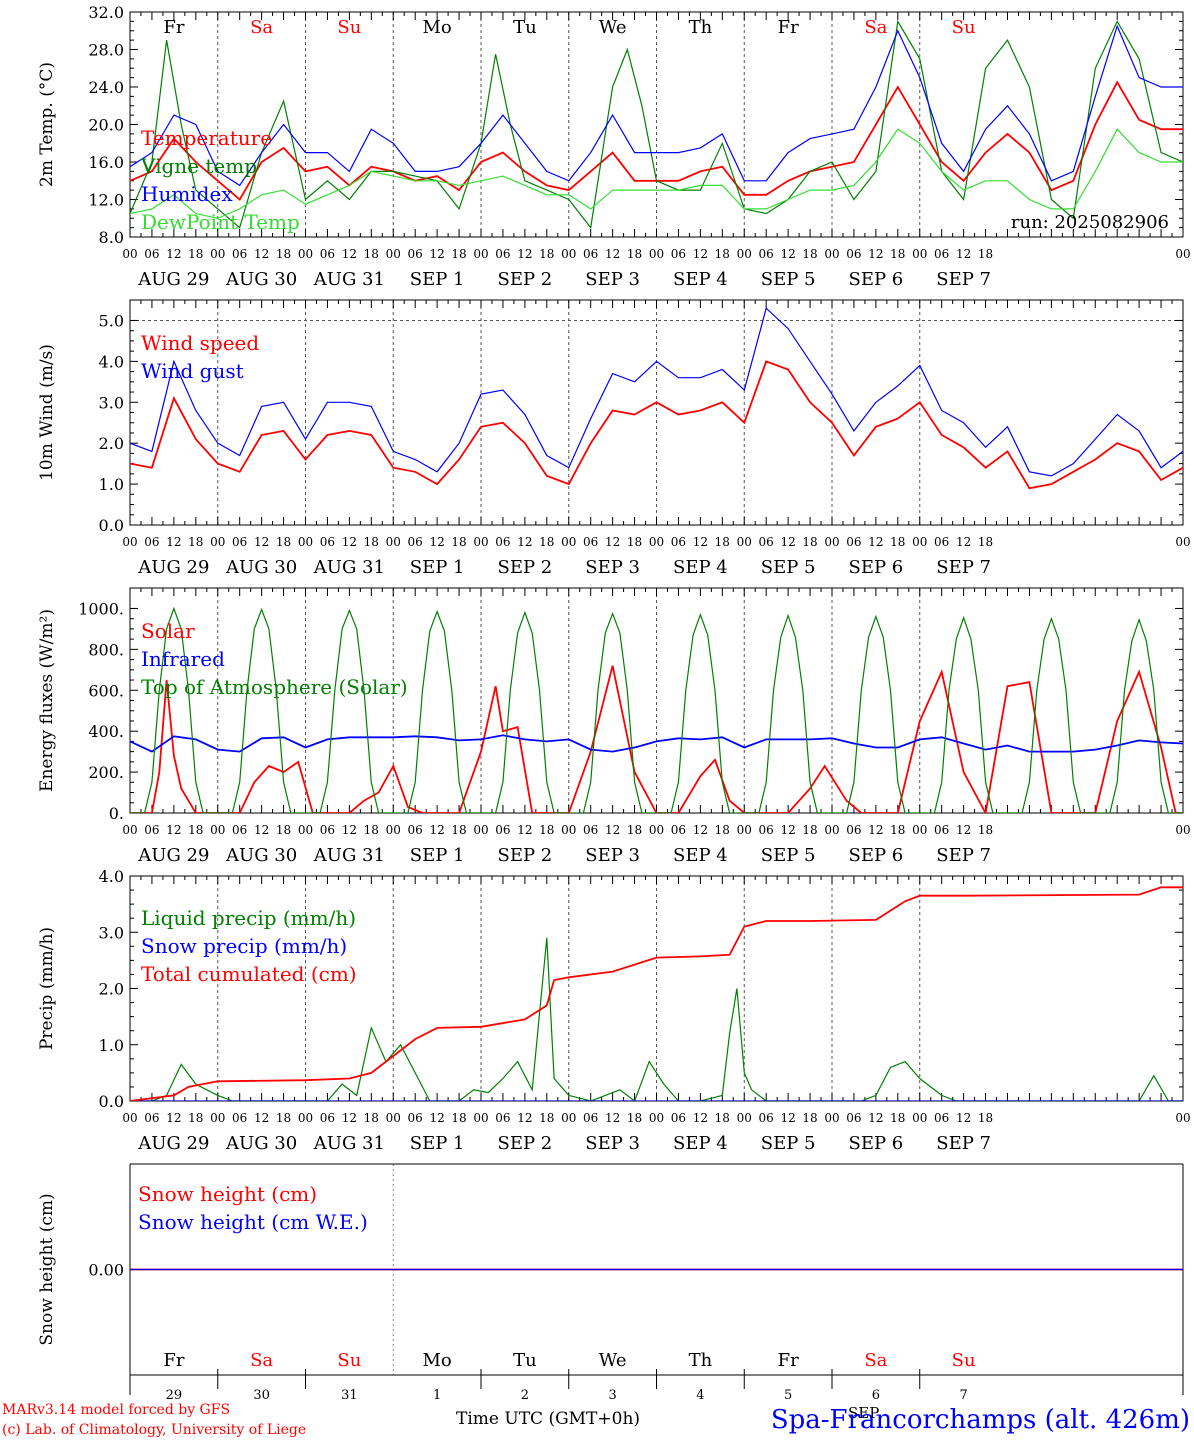  What do you see at coordinates (788, 27) in the screenshot?
I see `weekday-label: Fr` at bounding box center [788, 27].